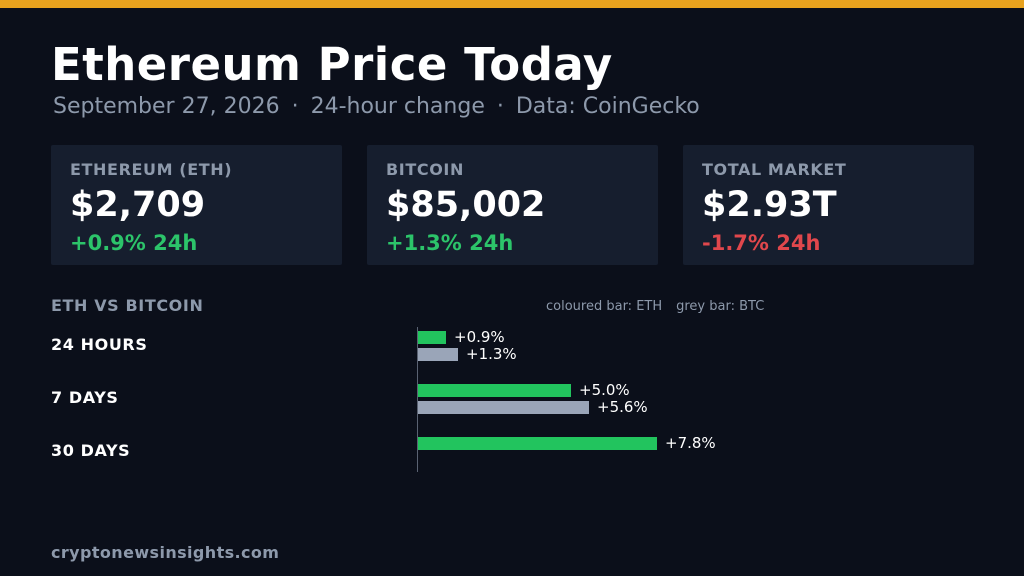 The width and height of the screenshot is (1024, 576). What do you see at coordinates (774, 169) in the screenshot?
I see `card-label: TOTAL MARKET` at bounding box center [774, 169].